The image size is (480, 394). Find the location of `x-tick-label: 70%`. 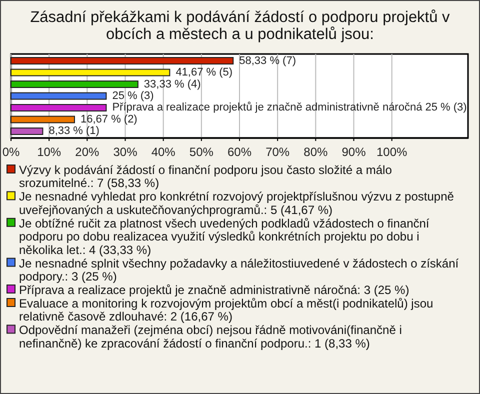

x-tick-label: 70% is located at coordinates (278, 152).